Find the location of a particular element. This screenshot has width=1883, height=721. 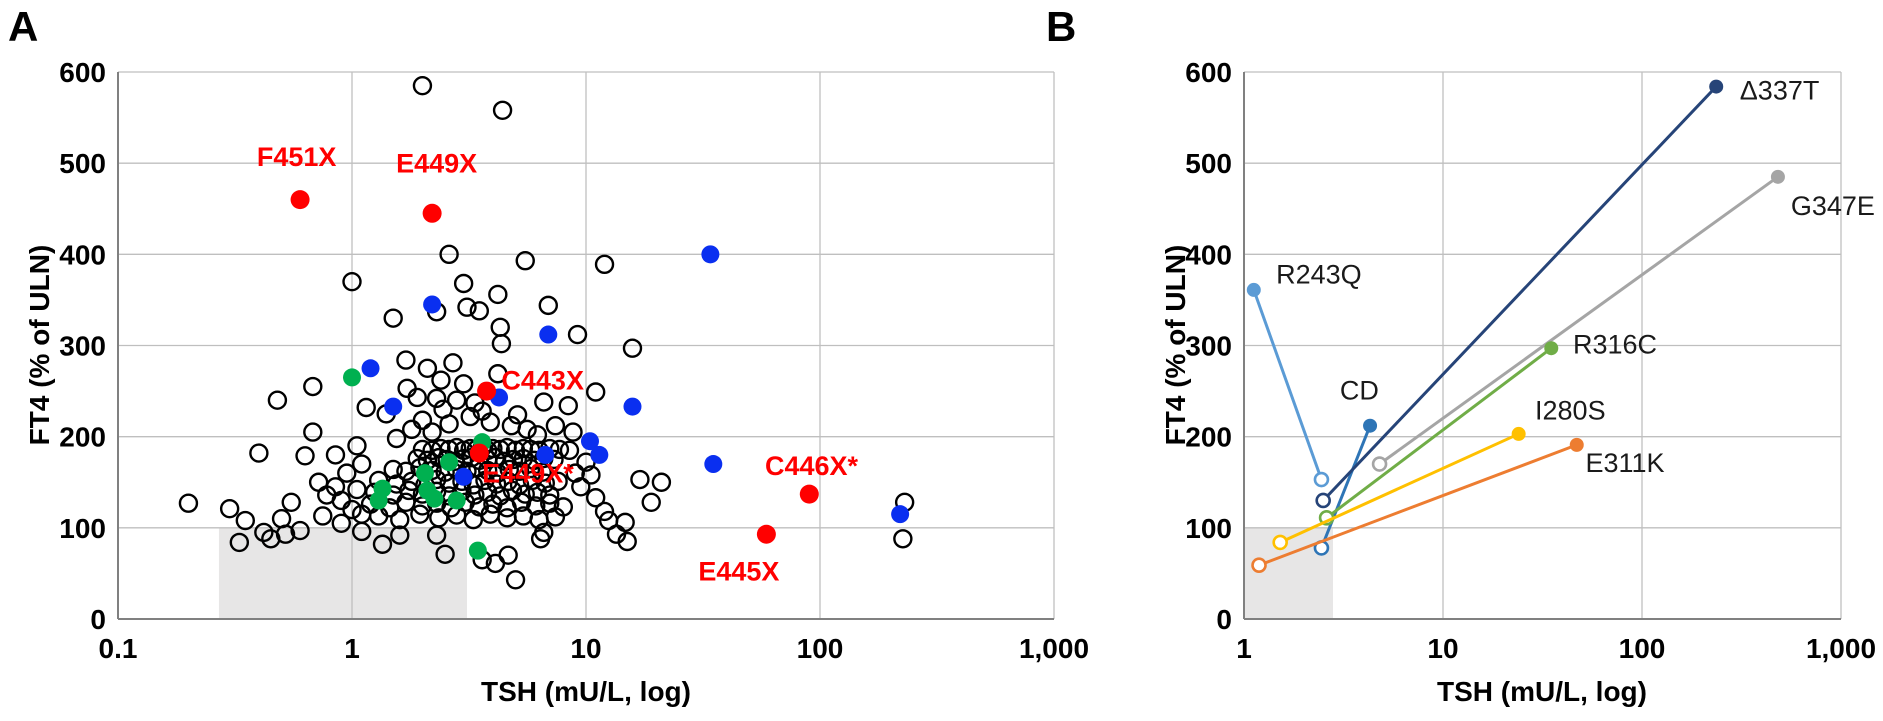

series-filled-marker-CD is located at coordinates (1370, 425).